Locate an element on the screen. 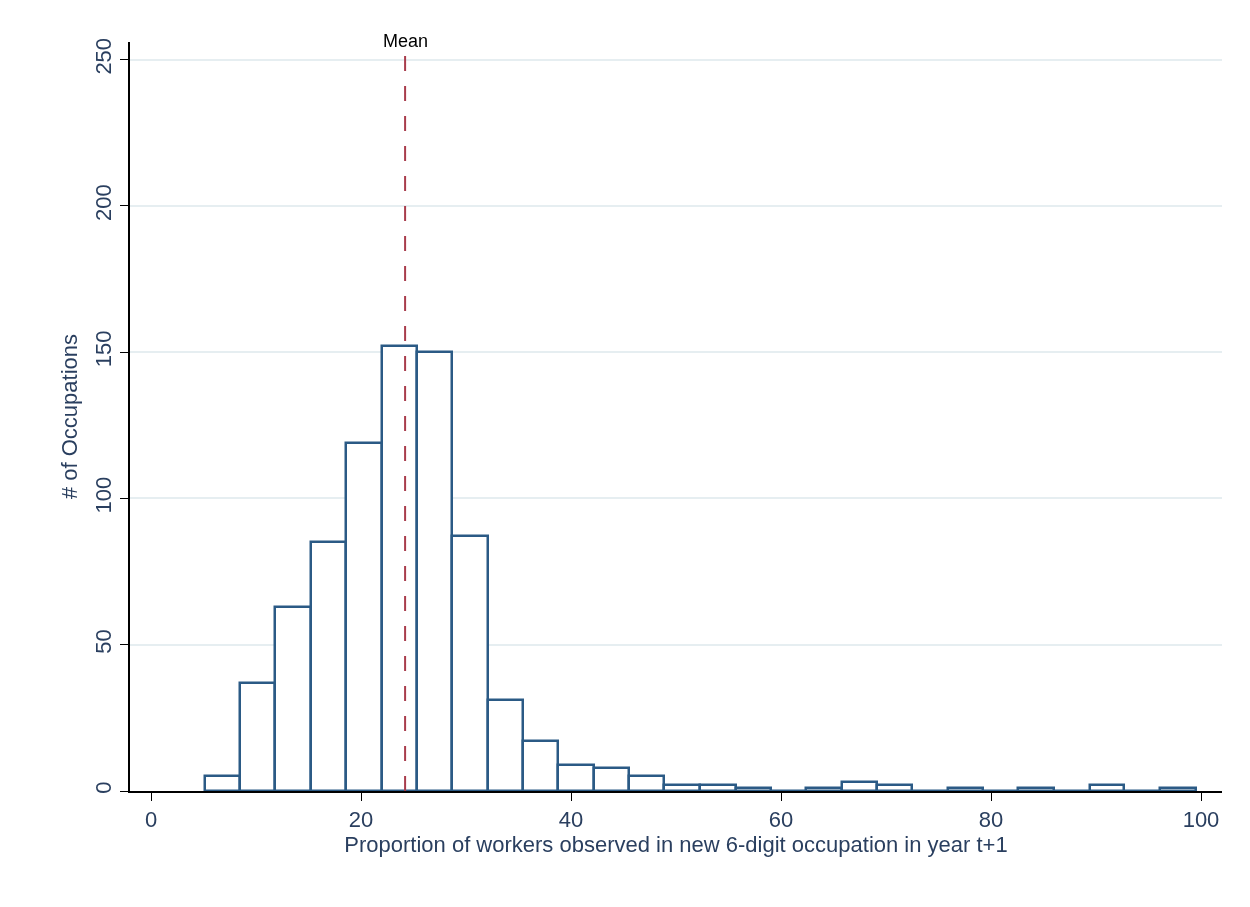 Image resolution: width=1250 pixels, height=907 pixels. y-axis-title: # of Occupations is located at coordinates (69, 416).